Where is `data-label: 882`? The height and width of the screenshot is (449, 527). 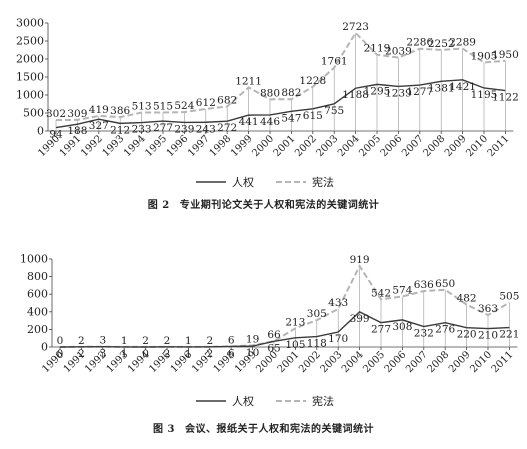
data-label: 882 is located at coordinates (291, 93).